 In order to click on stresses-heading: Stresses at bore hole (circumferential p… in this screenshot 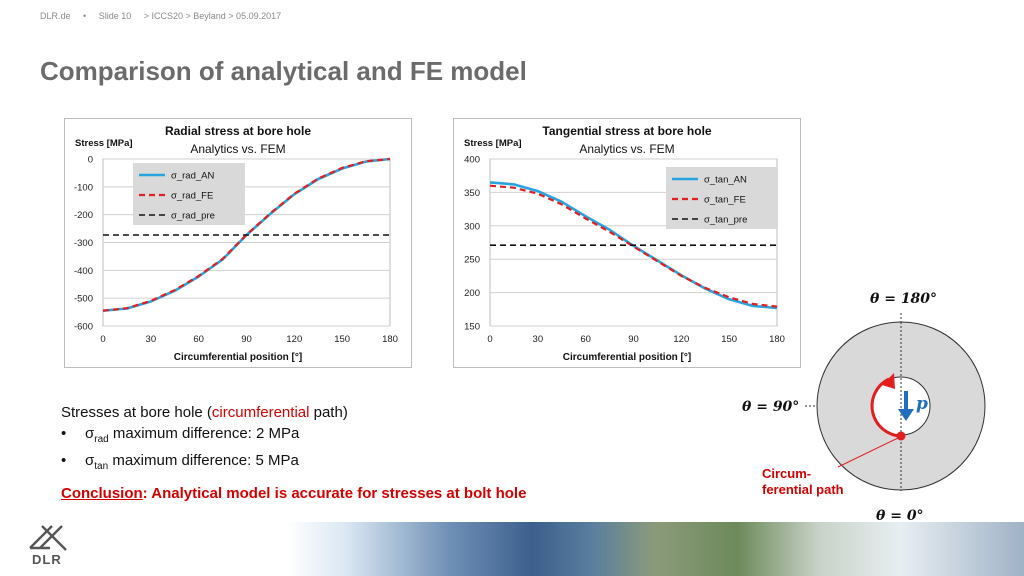, I will do `click(204, 412)`.